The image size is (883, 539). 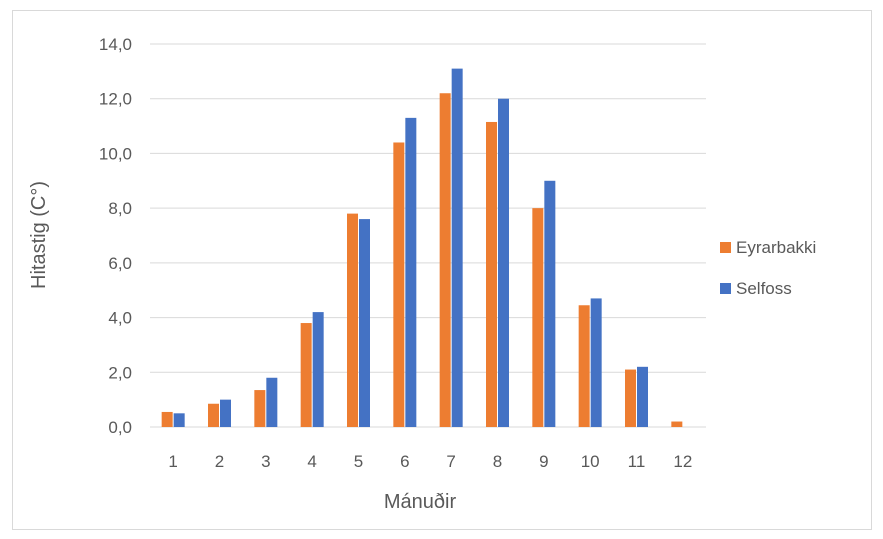 I want to click on x-tick-label: 9, so click(x=543, y=461).